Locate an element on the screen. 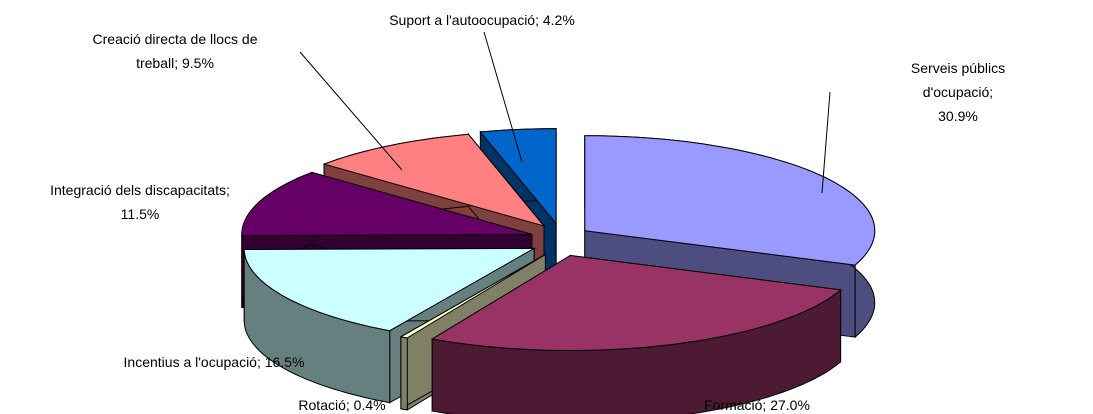 The width and height of the screenshot is (1093, 414). slice-label: Rotació; 0.4% is located at coordinates (342, 405).